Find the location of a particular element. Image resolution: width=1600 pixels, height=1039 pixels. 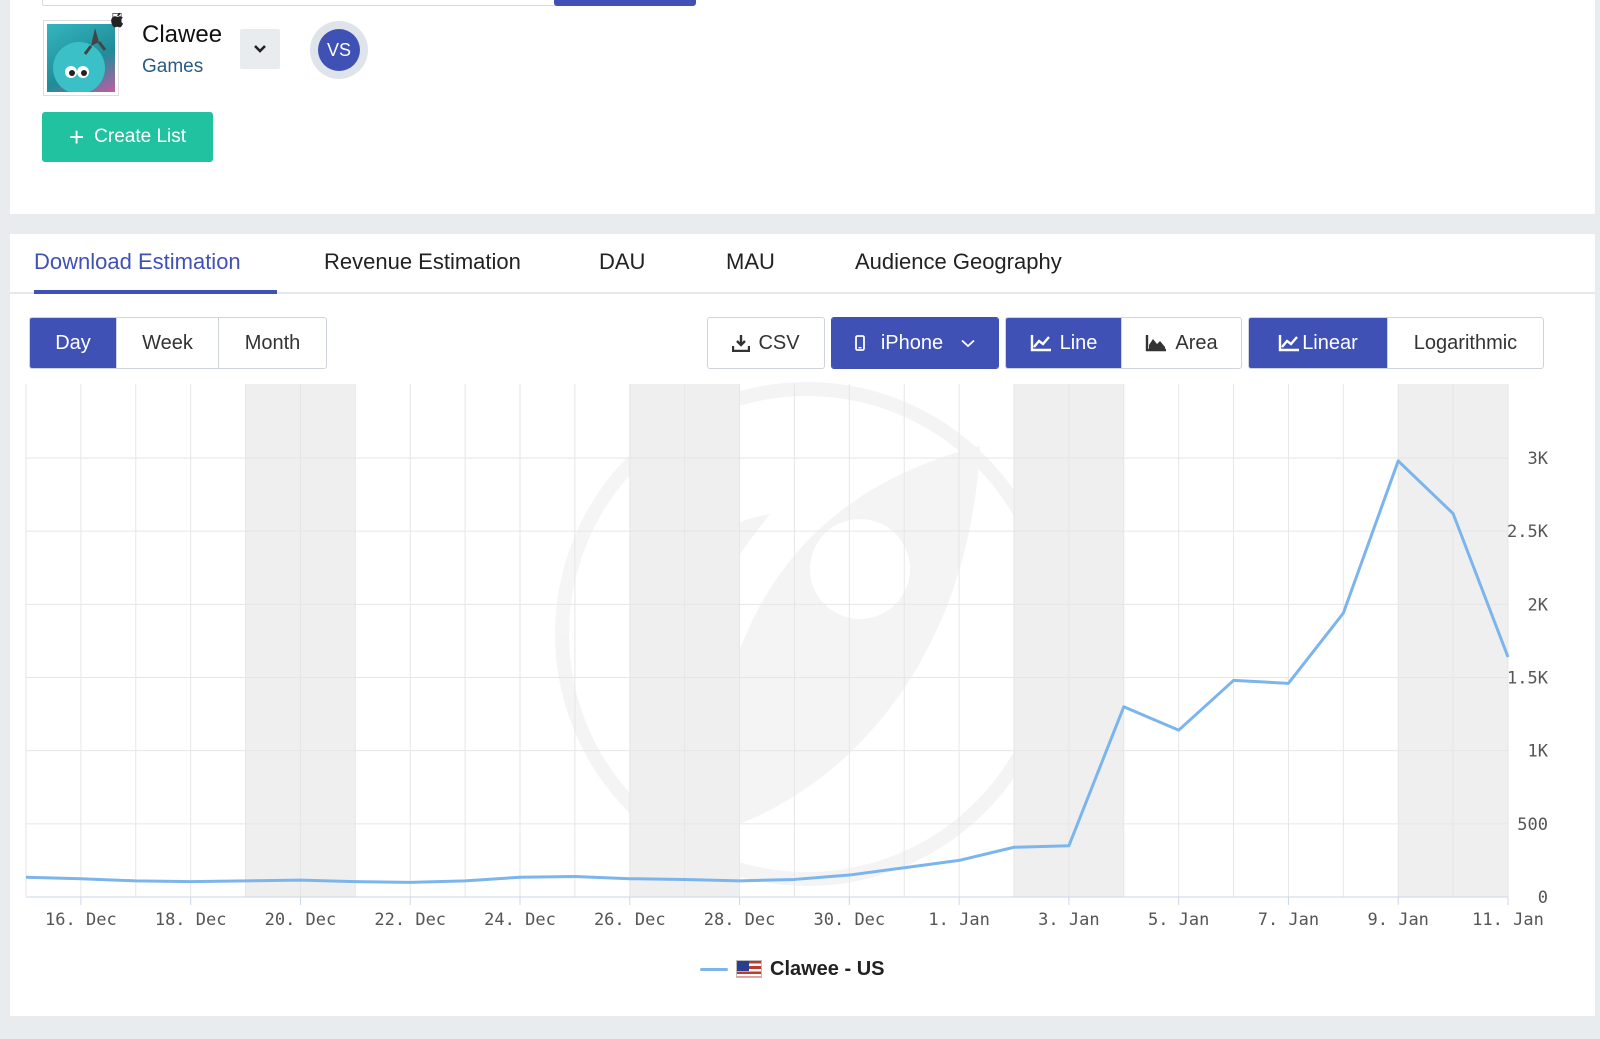

chart-type-selector: Line Area is located at coordinates (1123, 343).